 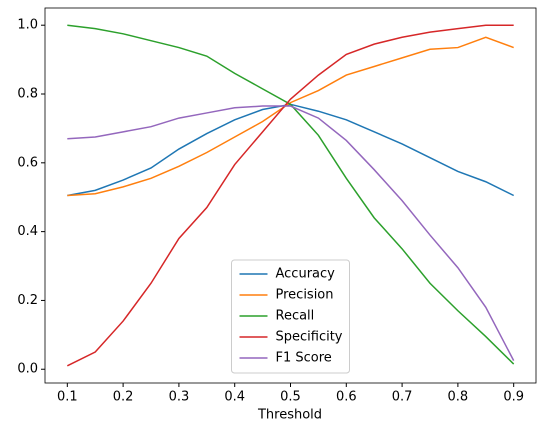 I want to click on x-tick-label: 0.7, so click(x=402, y=397).